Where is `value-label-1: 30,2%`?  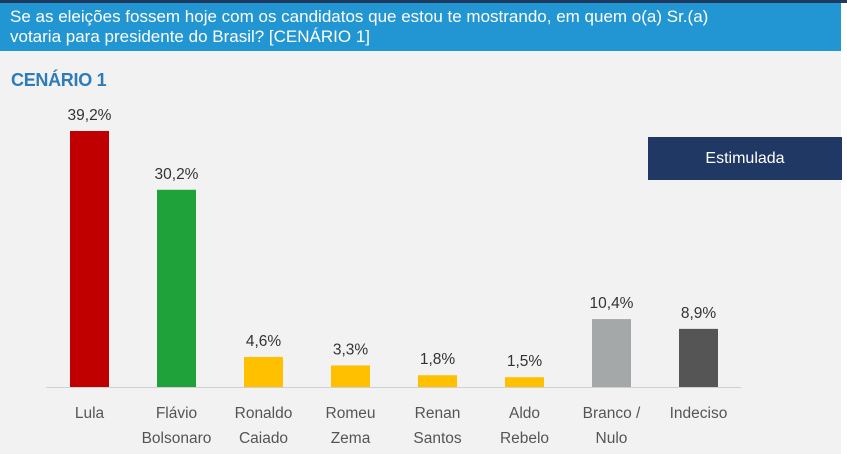 value-label-1: 30,2% is located at coordinates (177, 174).